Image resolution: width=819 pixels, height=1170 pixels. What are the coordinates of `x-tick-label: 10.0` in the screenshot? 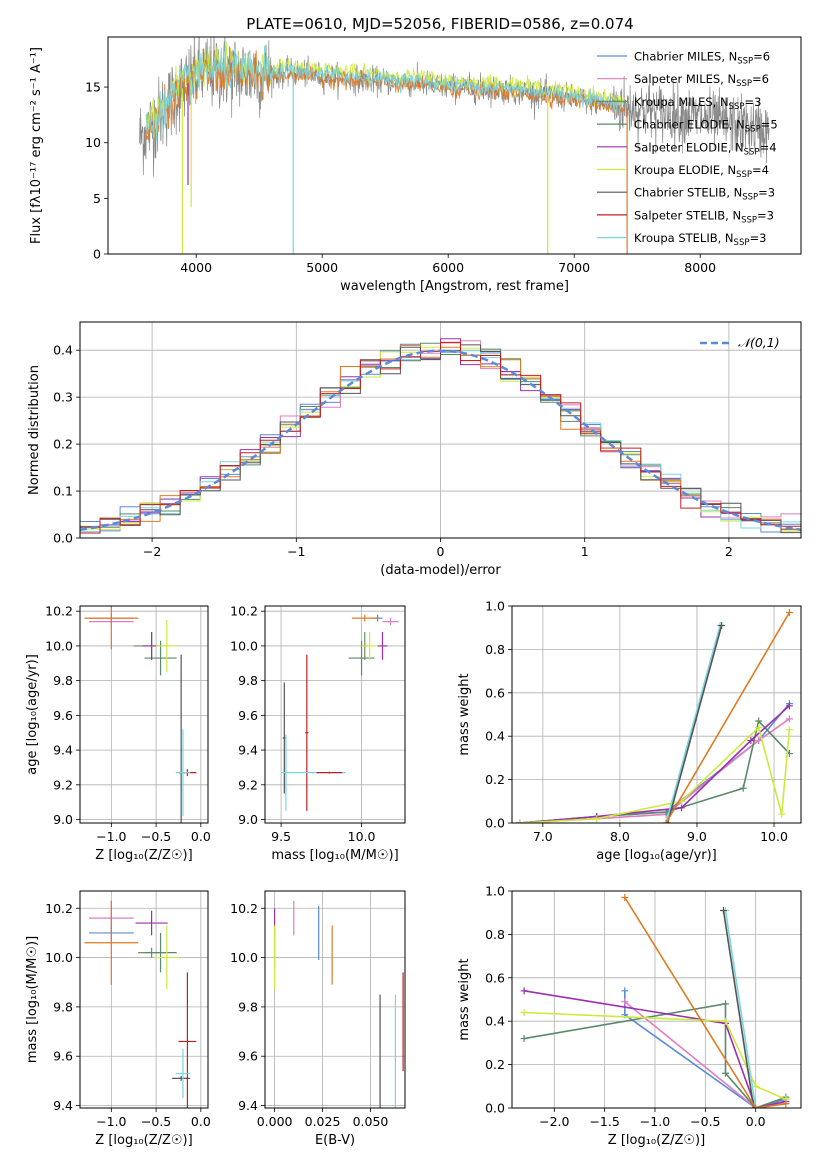 It's located at (774, 836).